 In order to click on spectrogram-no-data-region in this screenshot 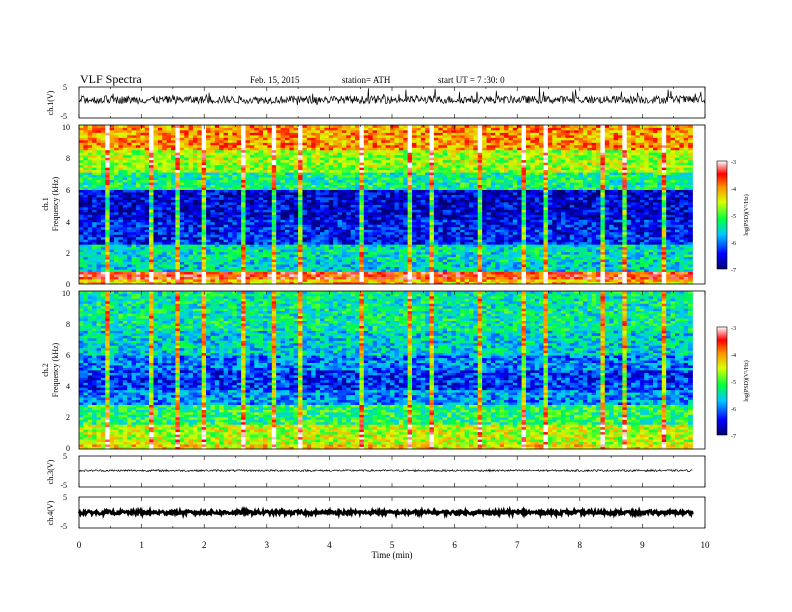, I will do `click(698, 204)`.